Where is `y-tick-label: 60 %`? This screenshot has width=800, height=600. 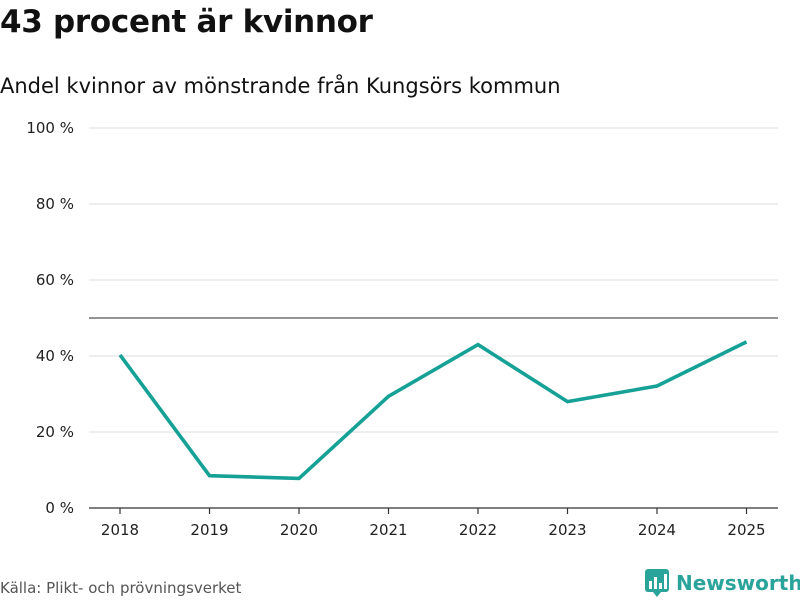
y-tick-label: 60 % is located at coordinates (55, 280).